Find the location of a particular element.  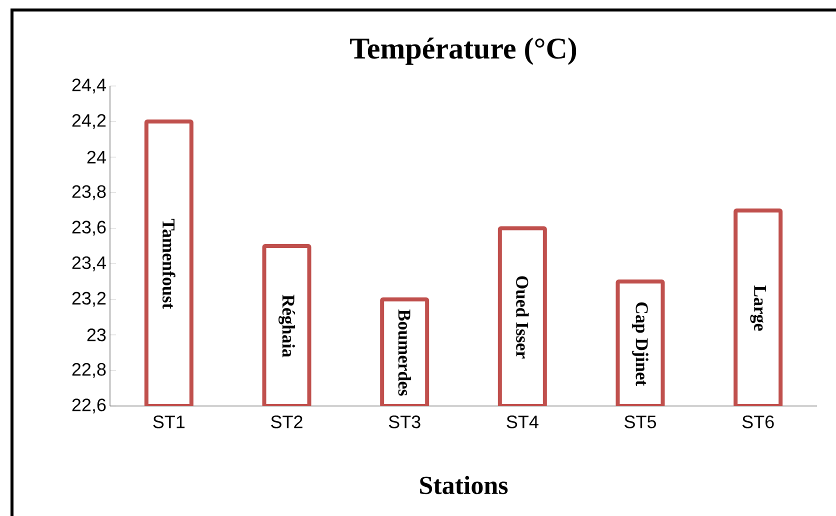

annotation: Large is located at coordinates (758, 308).